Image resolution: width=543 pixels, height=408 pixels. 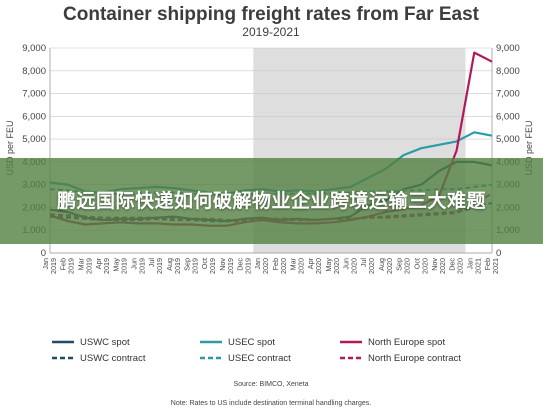 What do you see at coordinates (113, 358) in the screenshot?
I see `legend-label: USWC contract` at bounding box center [113, 358].